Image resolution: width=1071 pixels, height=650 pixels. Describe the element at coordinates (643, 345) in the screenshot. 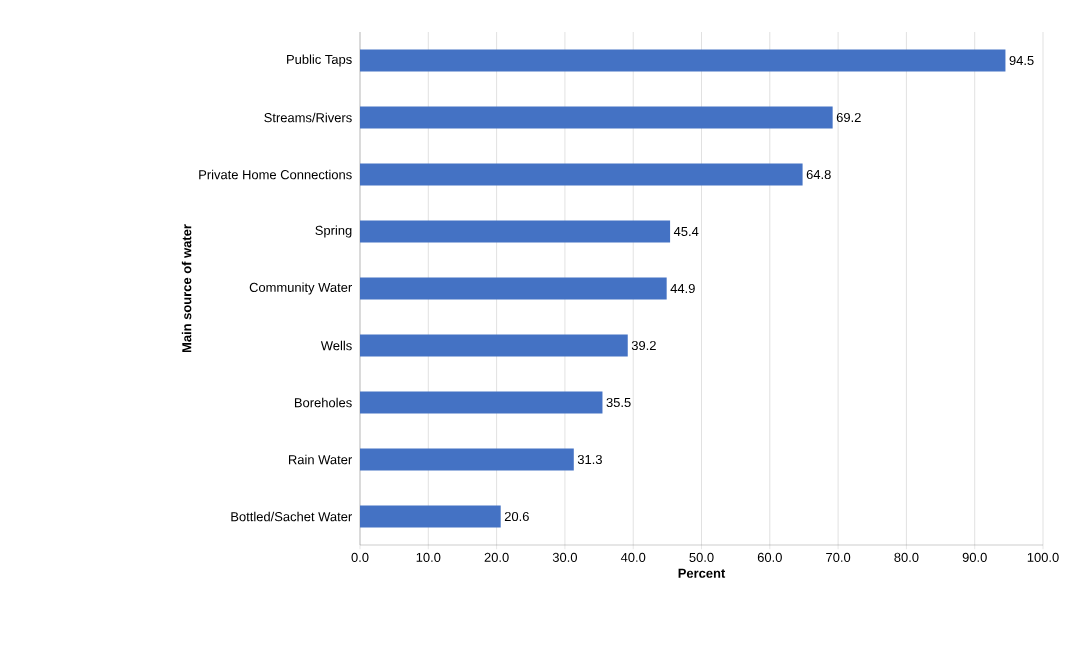

I see `data-label: 39.2` at that location.